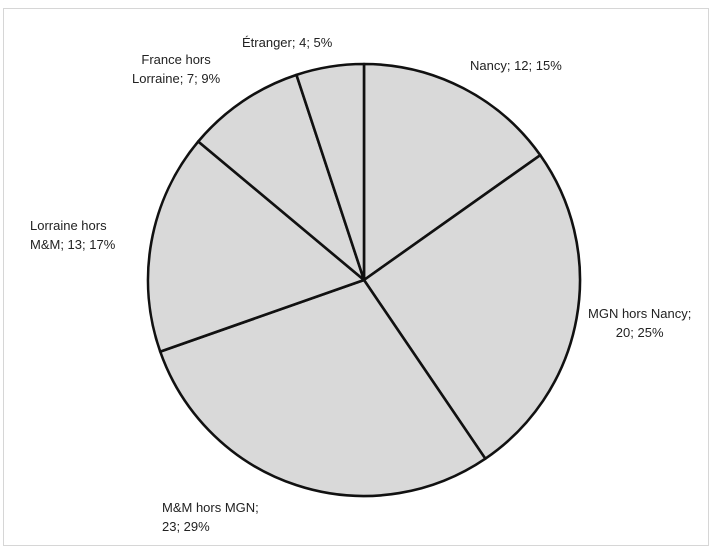 Image resolution: width=714 pixels, height=550 pixels. What do you see at coordinates (72, 244) in the screenshot?
I see `label-lorraine-hors-mm-line-2: M&M; 13; 17%` at bounding box center [72, 244].